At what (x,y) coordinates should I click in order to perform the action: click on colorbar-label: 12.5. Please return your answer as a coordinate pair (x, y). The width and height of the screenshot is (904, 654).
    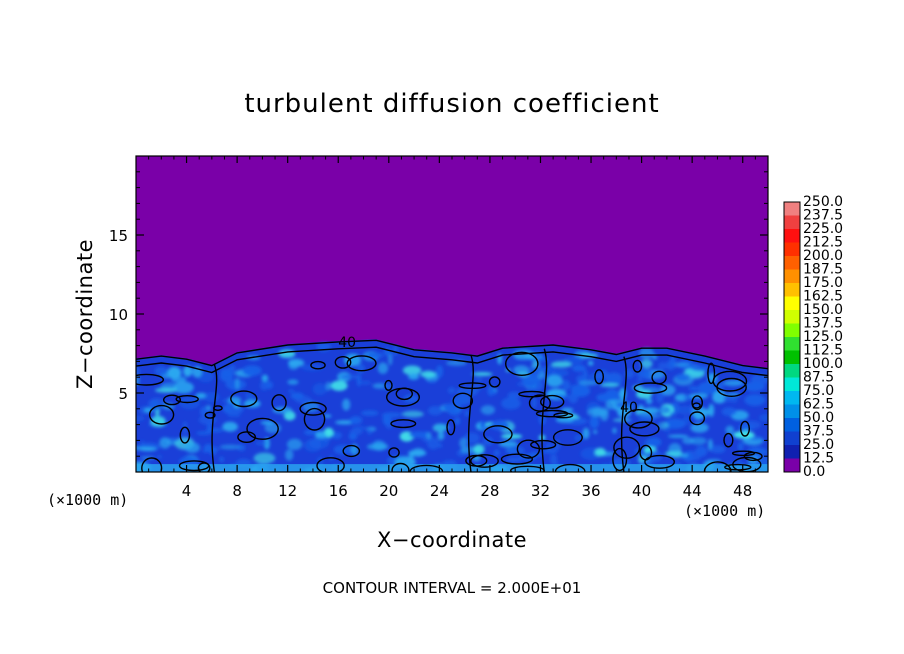
    Looking at the image, I should click on (818, 459).